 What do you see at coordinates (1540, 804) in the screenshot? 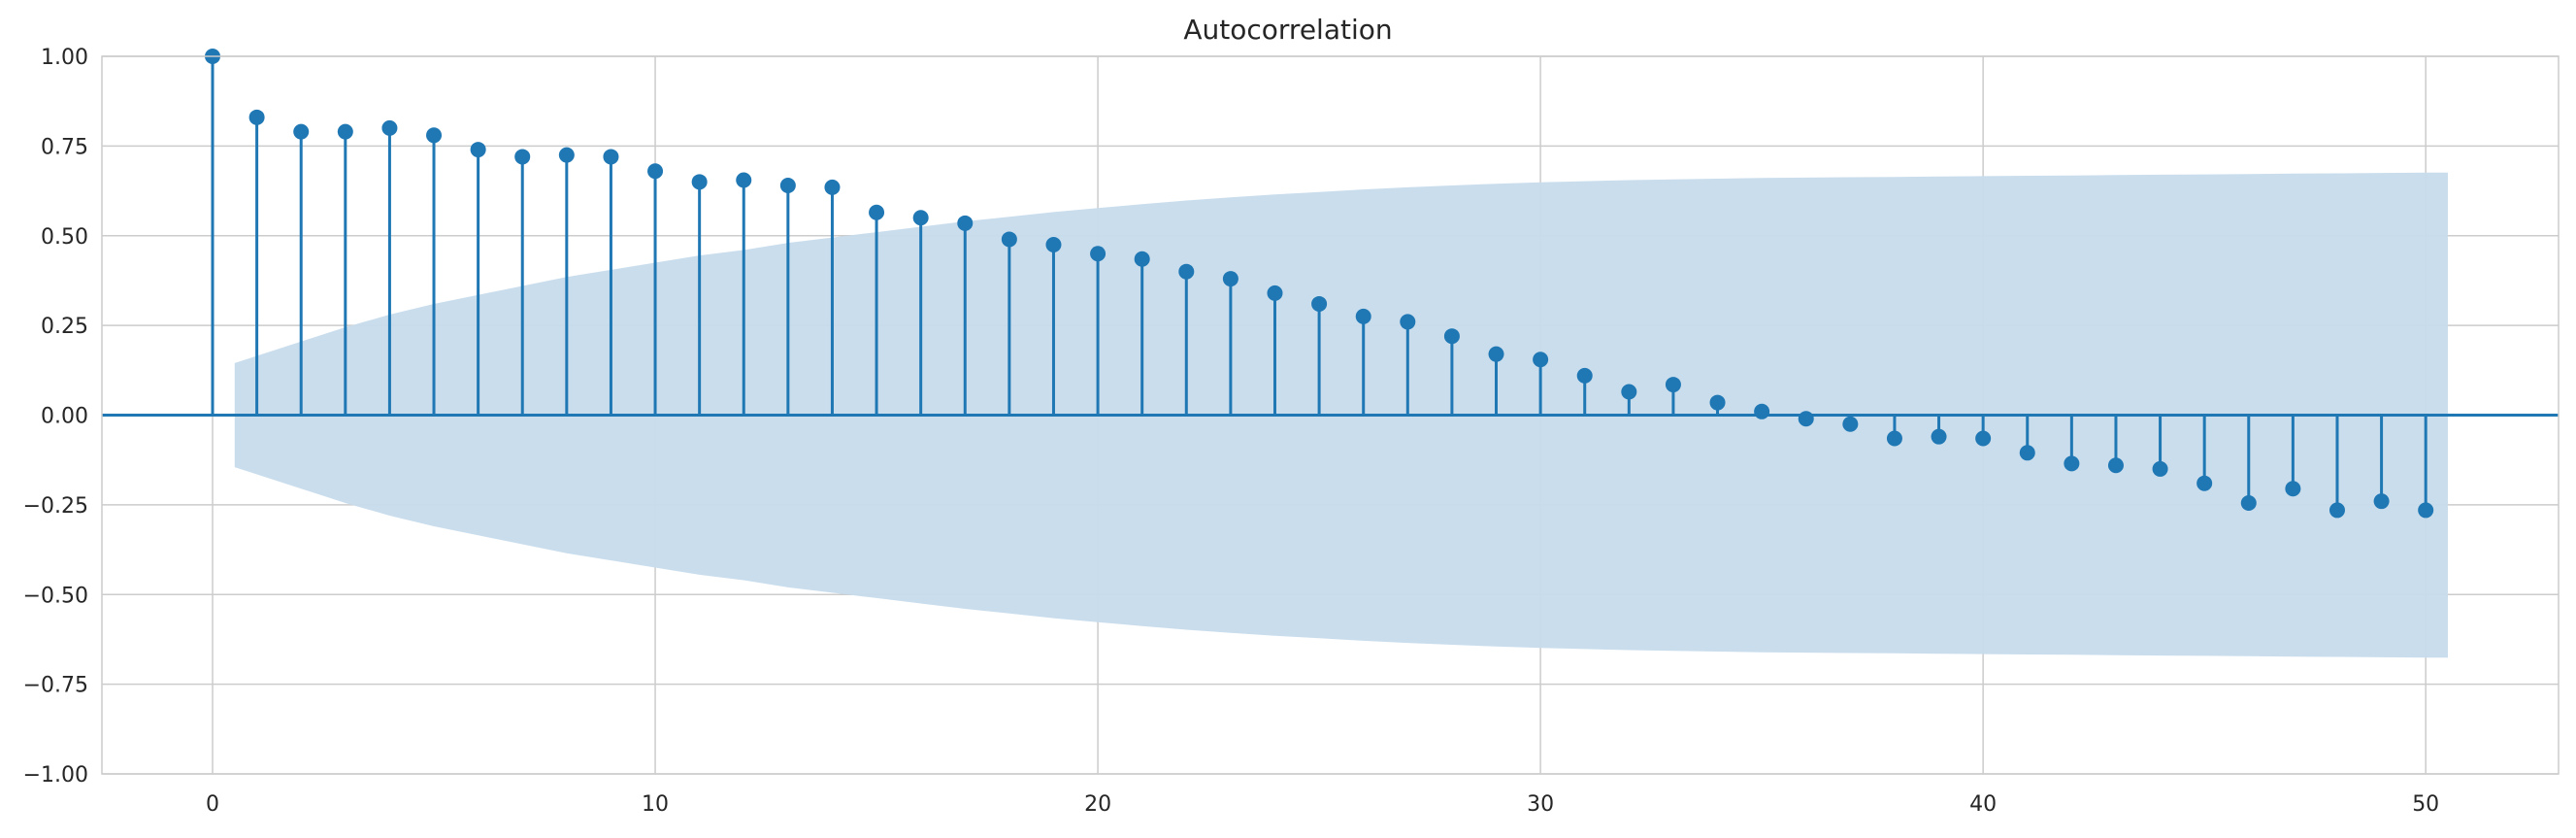
I see `x-tick-label: 30` at bounding box center [1540, 804].